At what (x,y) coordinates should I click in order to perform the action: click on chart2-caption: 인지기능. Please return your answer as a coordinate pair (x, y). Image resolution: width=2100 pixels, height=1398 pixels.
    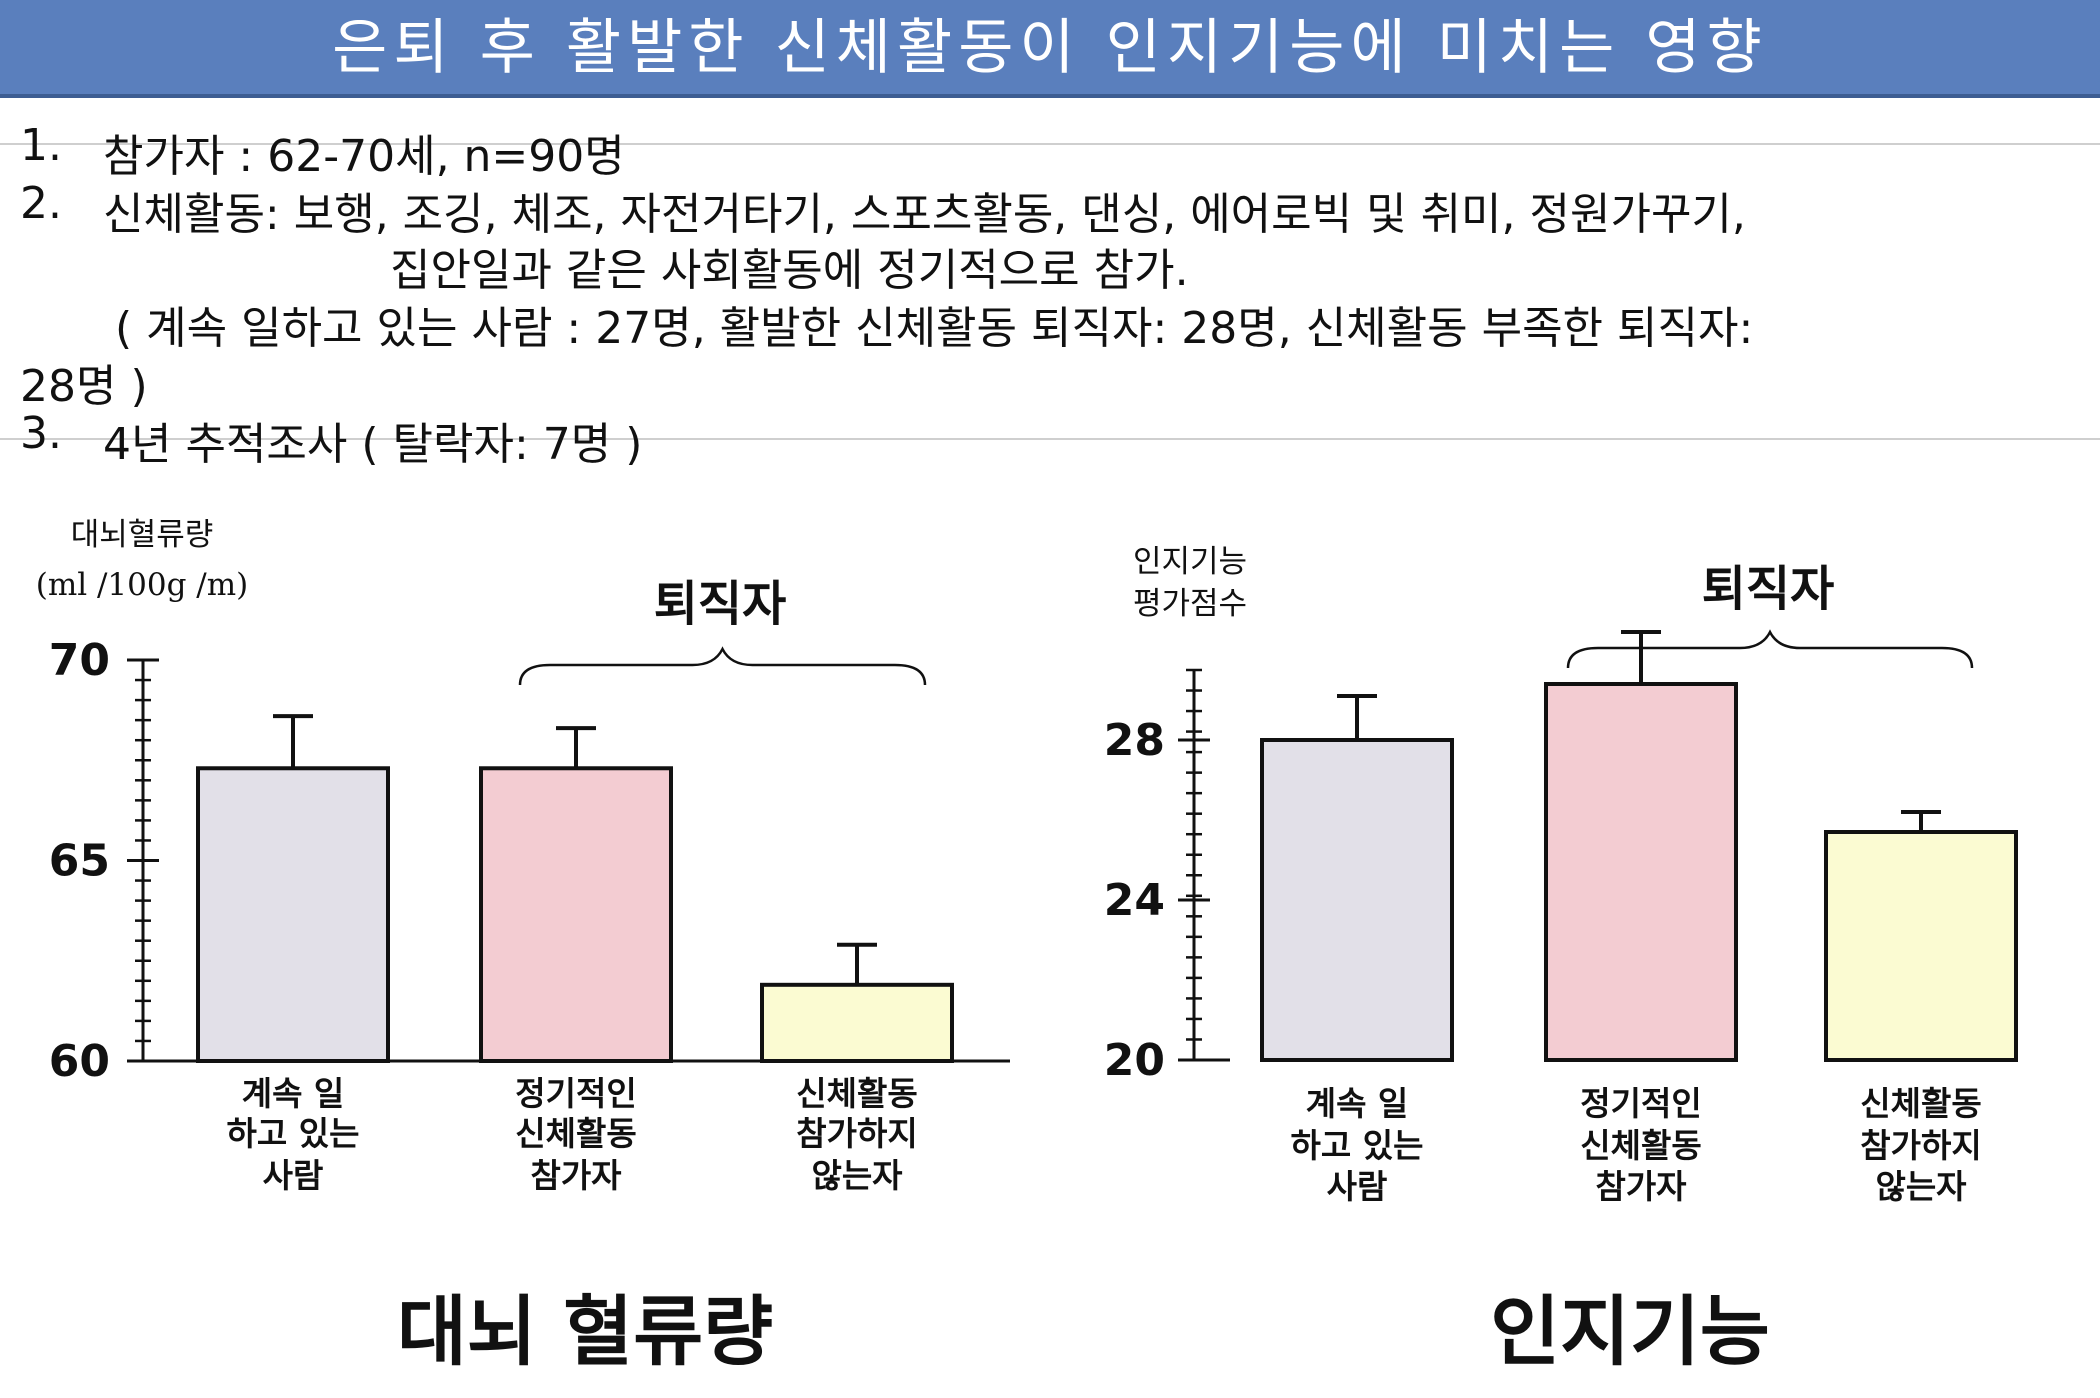
    Looking at the image, I should click on (1630, 1331).